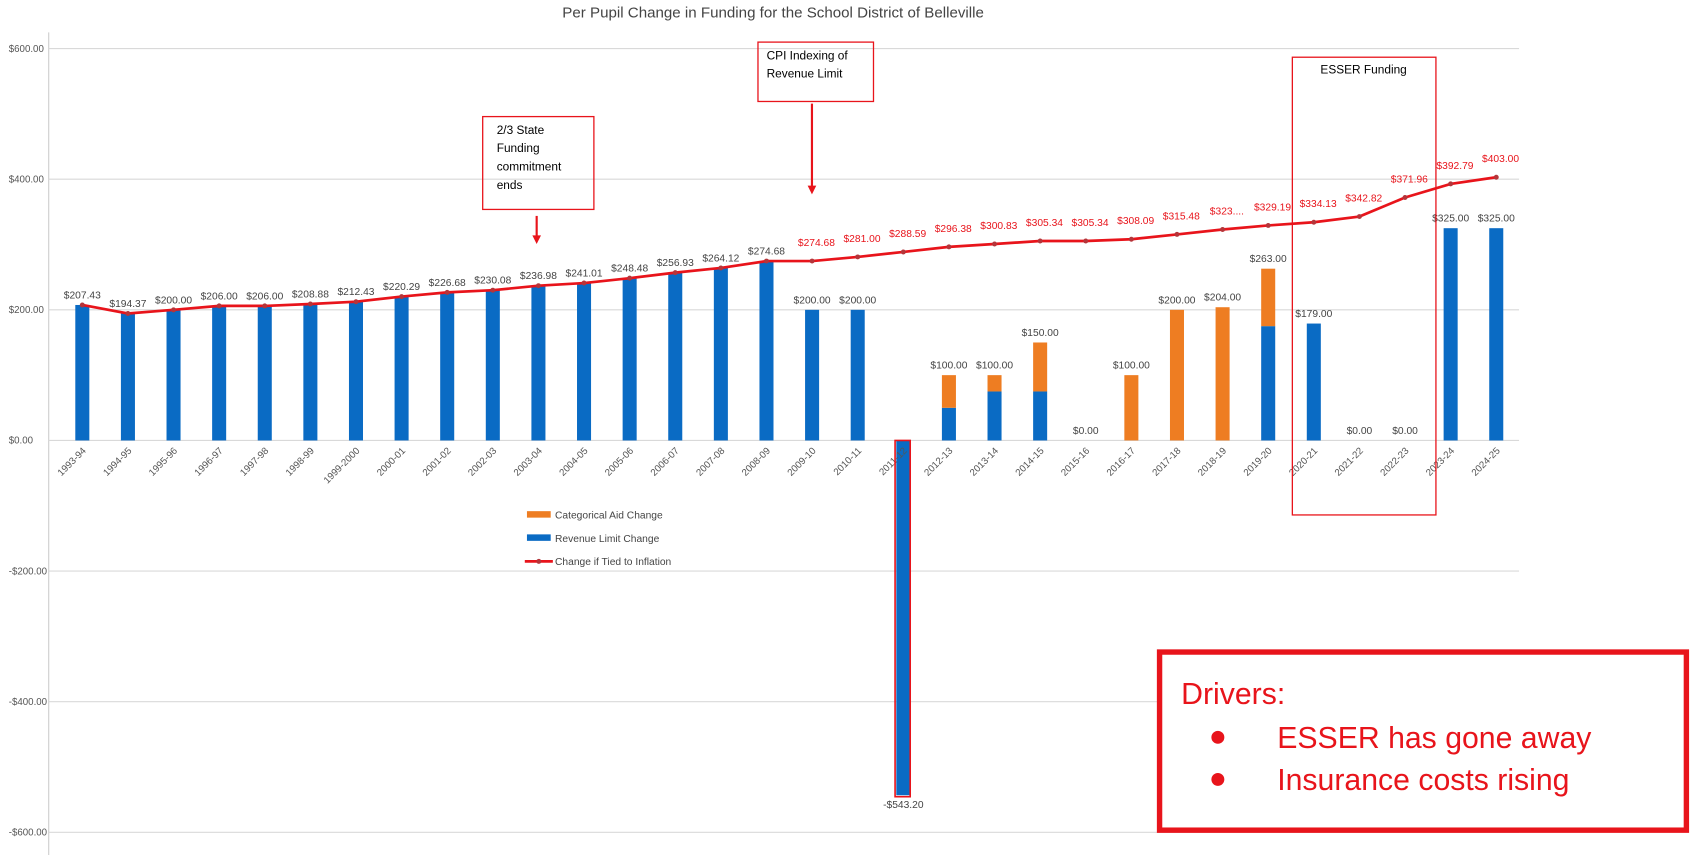  I want to click on x-tick-label: 2010-11, so click(848, 462).